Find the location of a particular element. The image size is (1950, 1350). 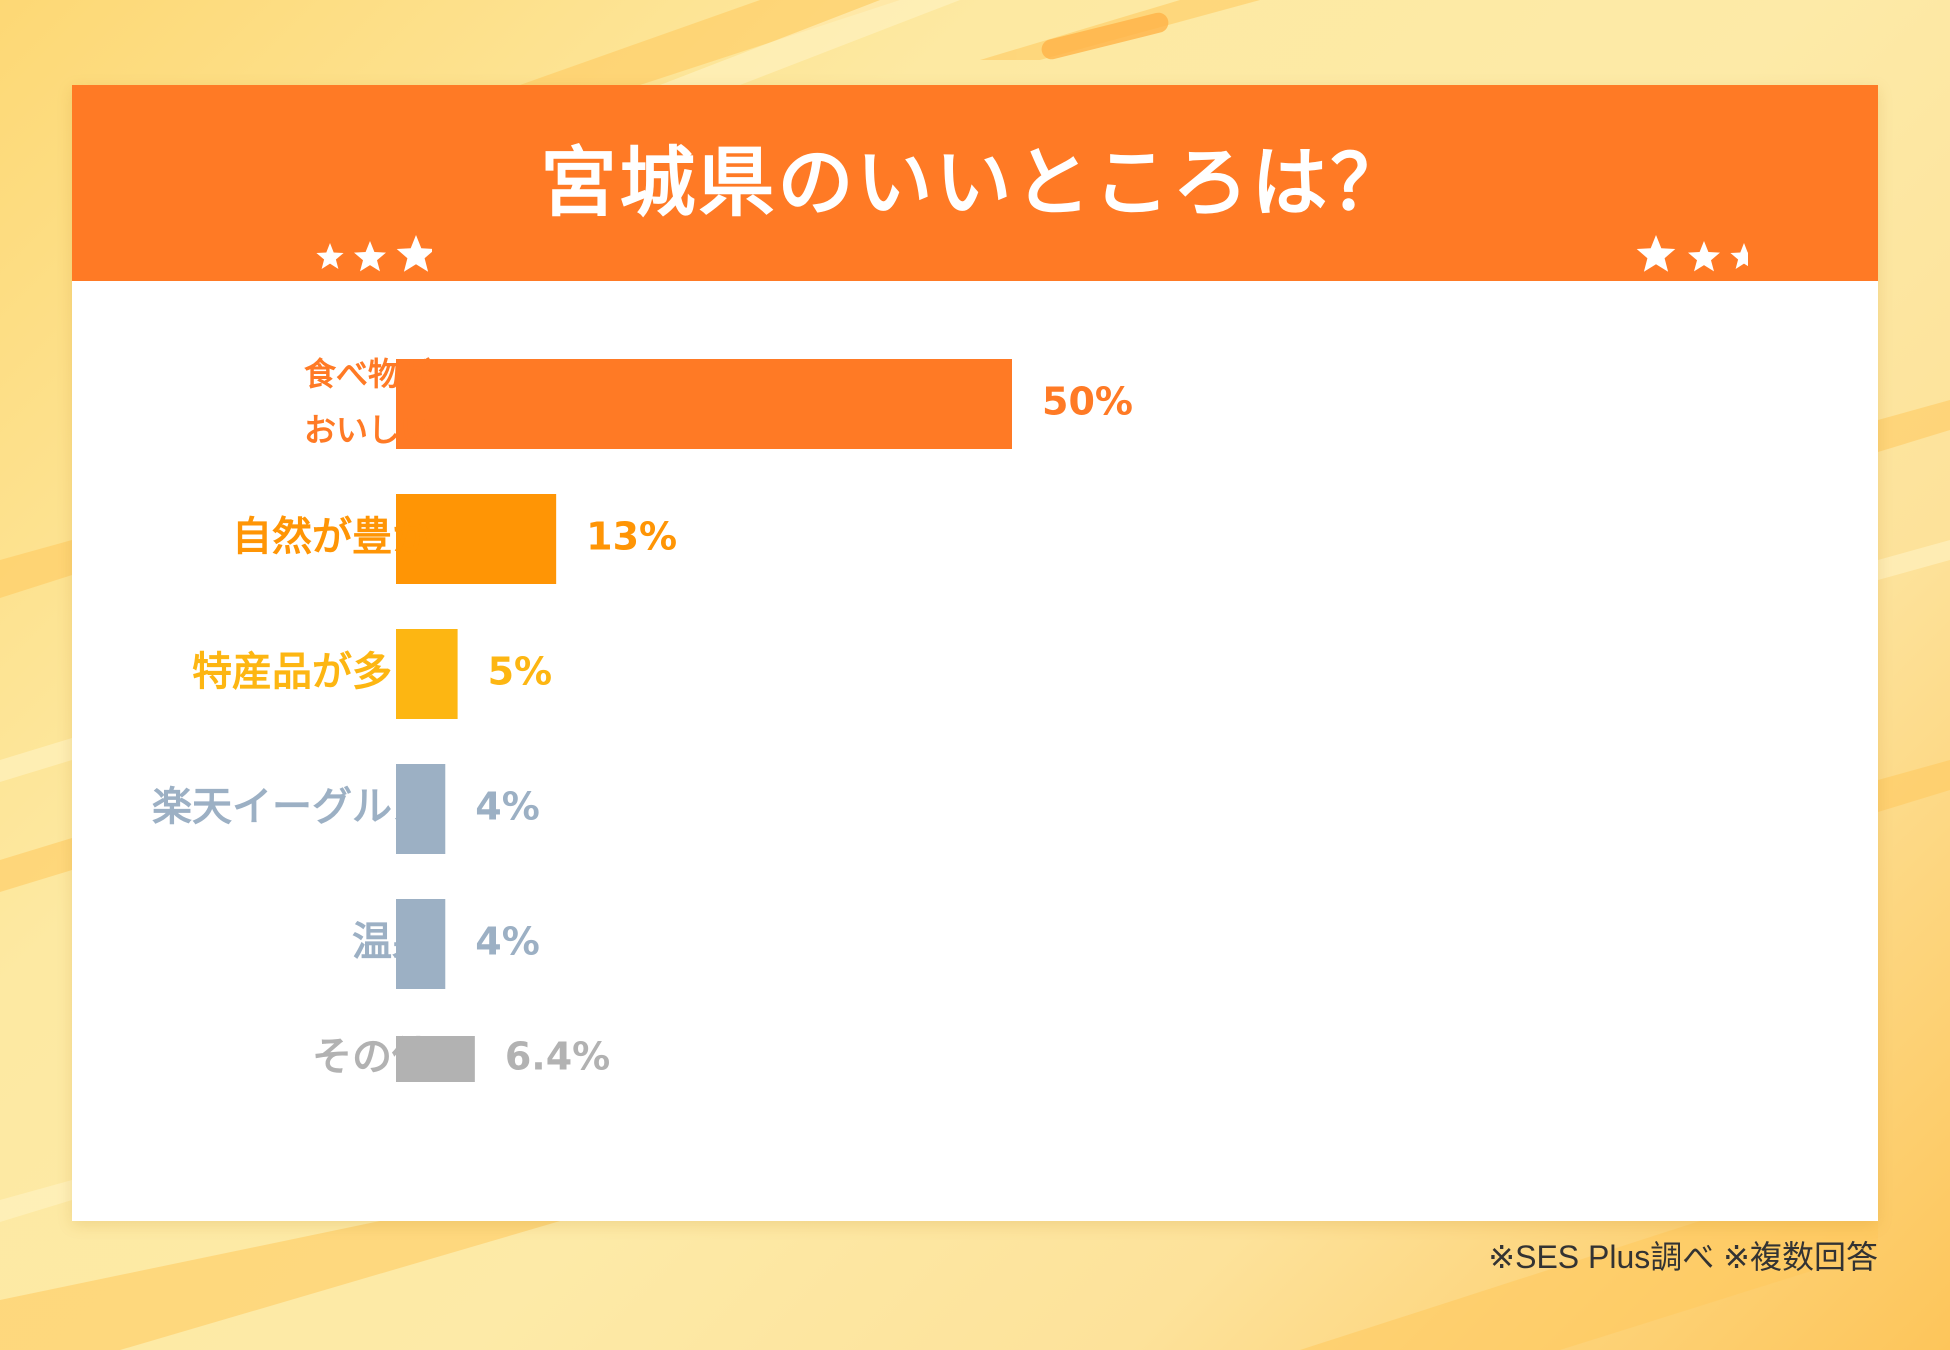

stars-right-icon is located at coordinates (1692, 253).